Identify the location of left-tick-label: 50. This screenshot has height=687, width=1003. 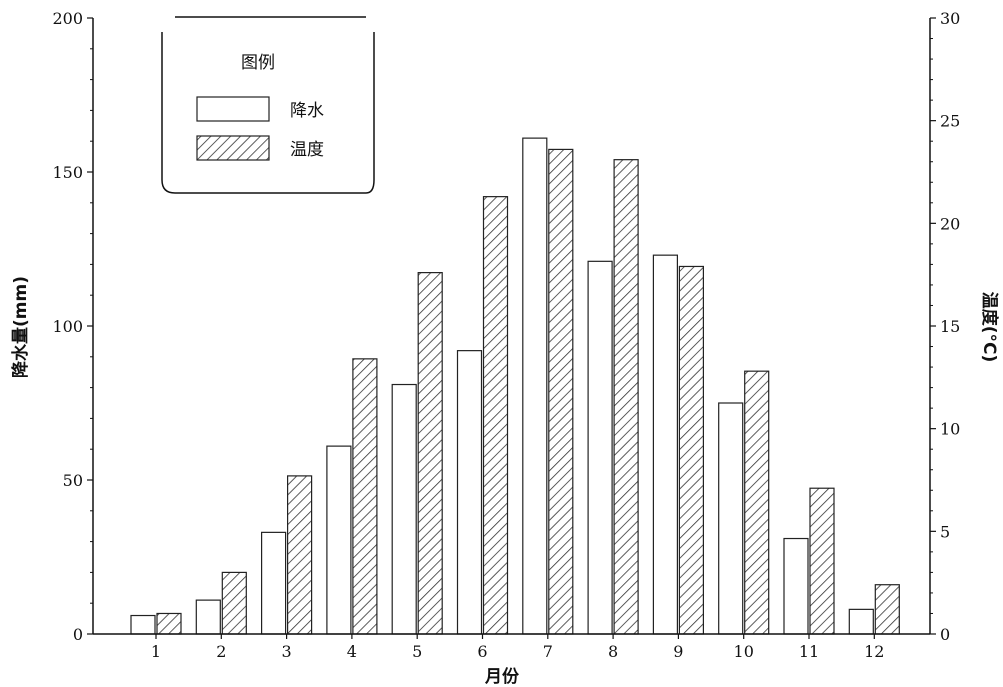
(73, 480).